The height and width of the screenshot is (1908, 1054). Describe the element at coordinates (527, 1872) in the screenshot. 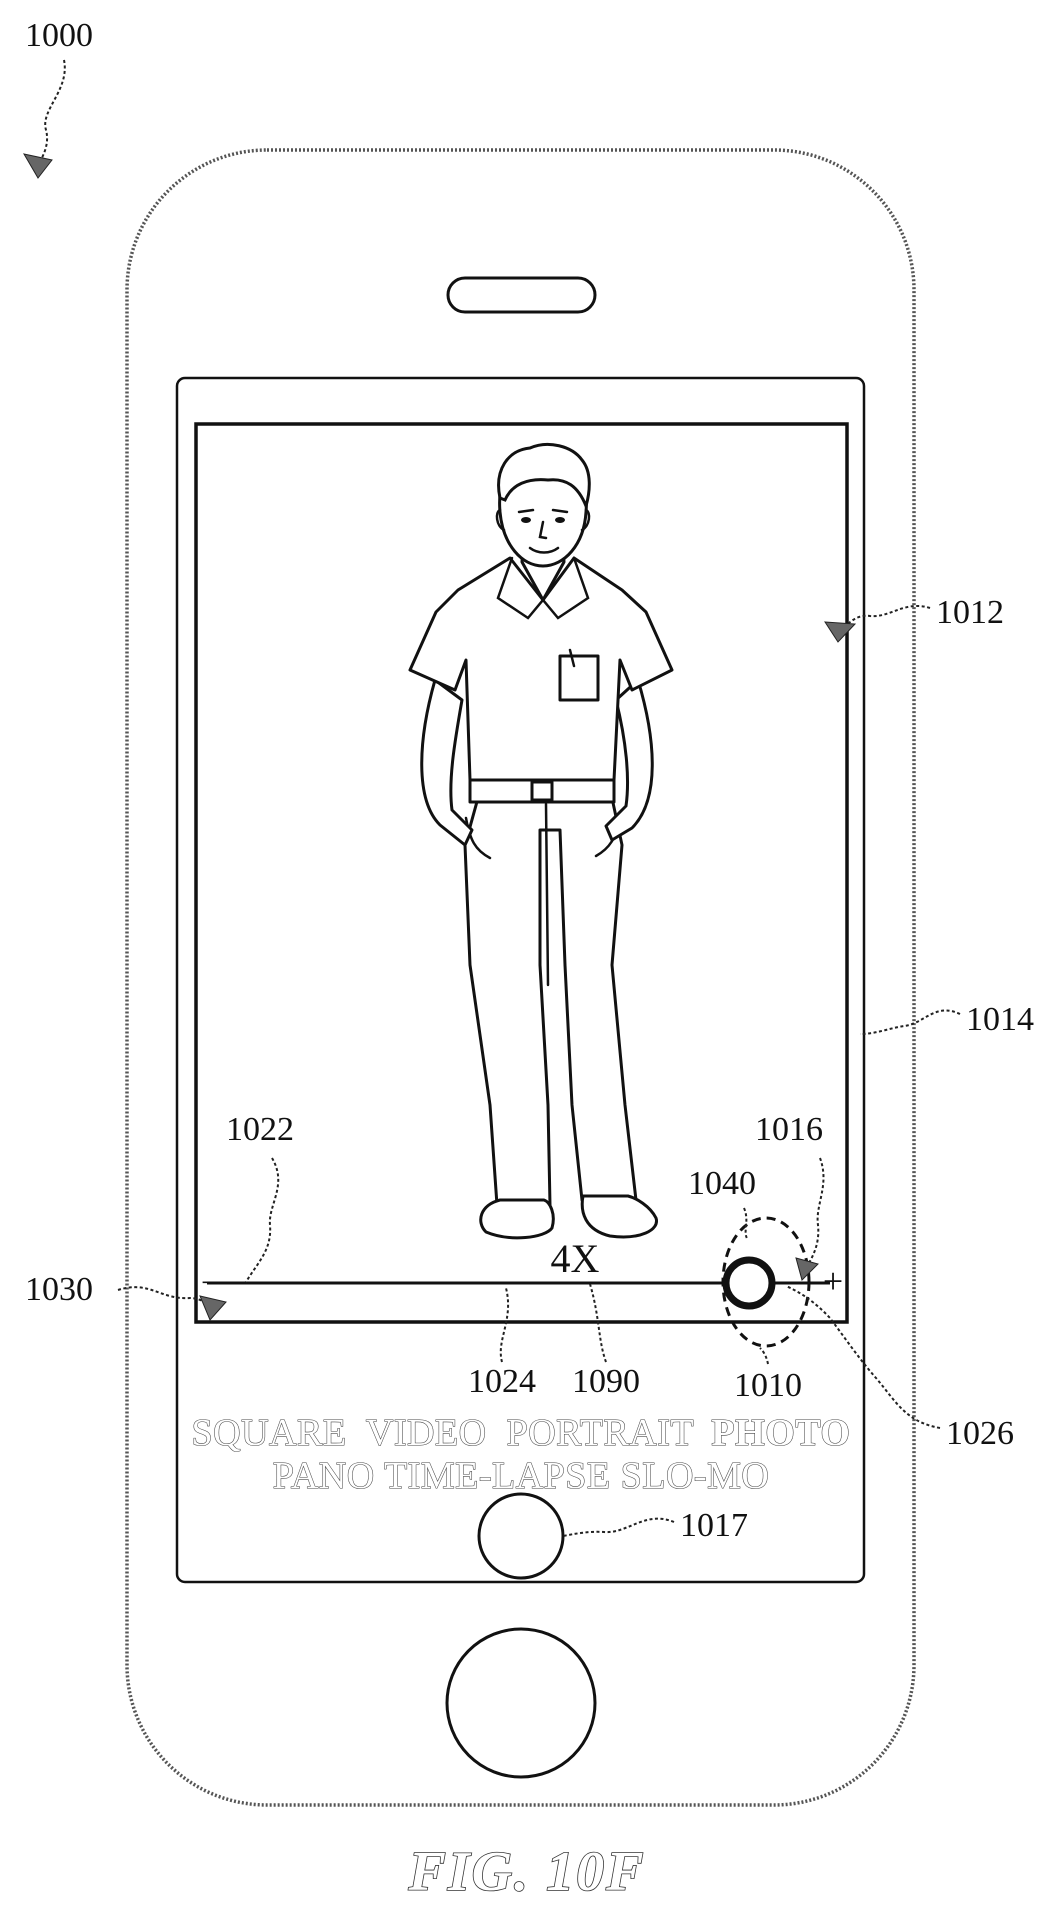

I see `figure-label: FIG. 10F` at that location.